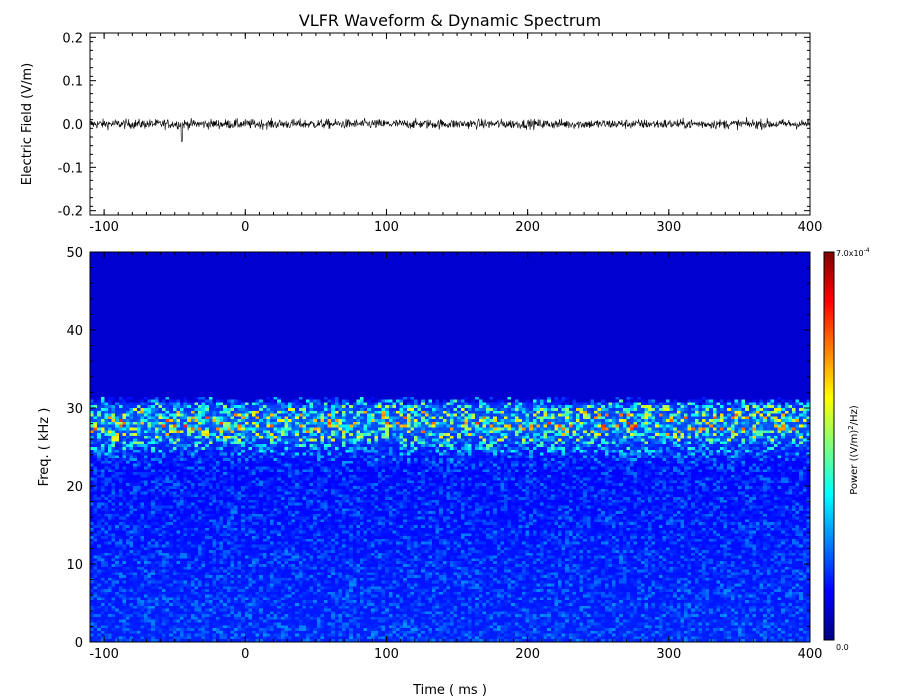 This screenshot has height=700, width=900. What do you see at coordinates (851, 427) in the screenshot?
I see `colorbar-label-superscript: 2` at bounding box center [851, 427].